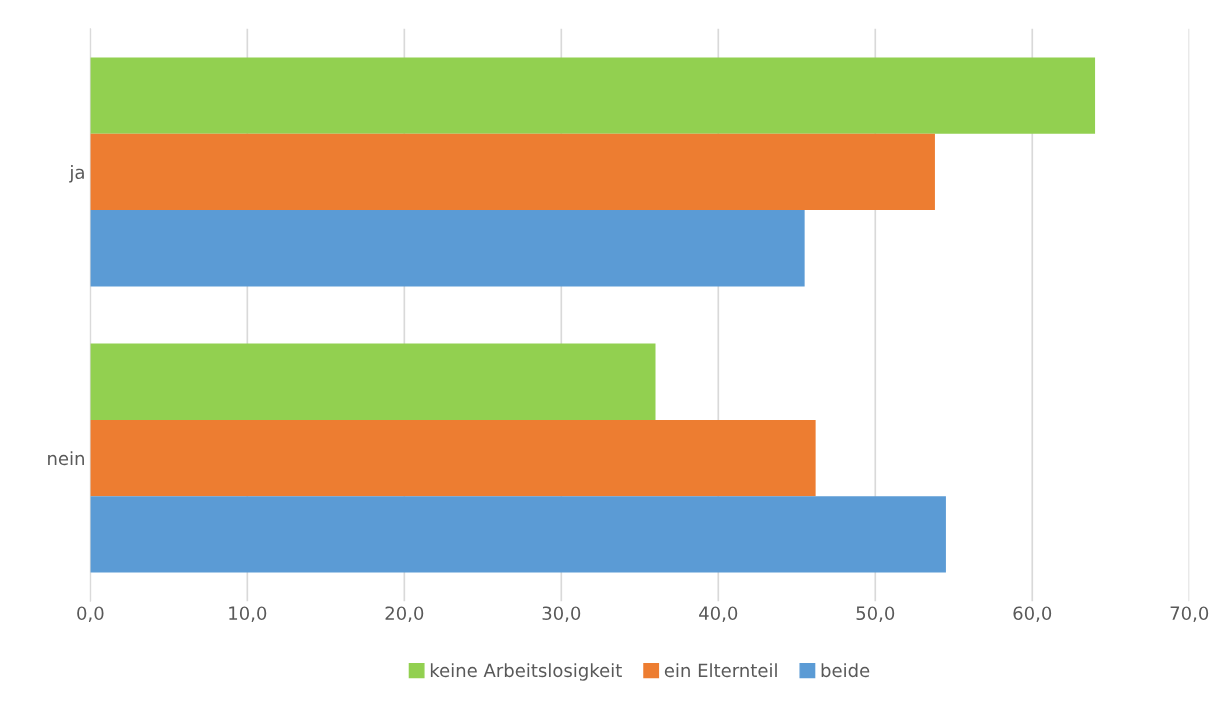  What do you see at coordinates (76, 174) in the screenshot?
I see `y-tick-label: ja` at bounding box center [76, 174].